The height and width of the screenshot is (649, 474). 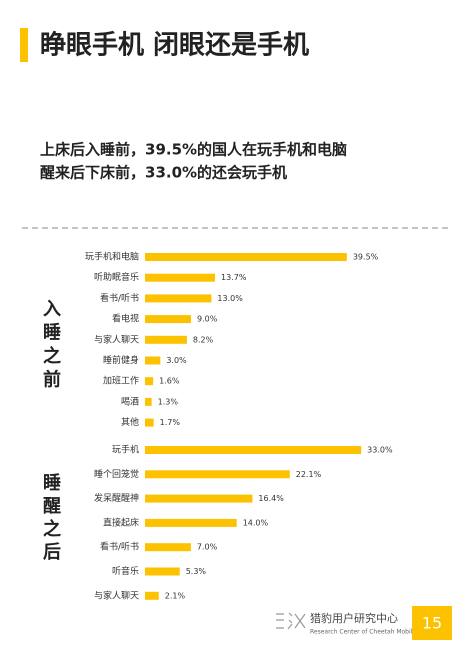 What do you see at coordinates (170, 422) in the screenshot?
I see `value-label: 1.7%` at bounding box center [170, 422].